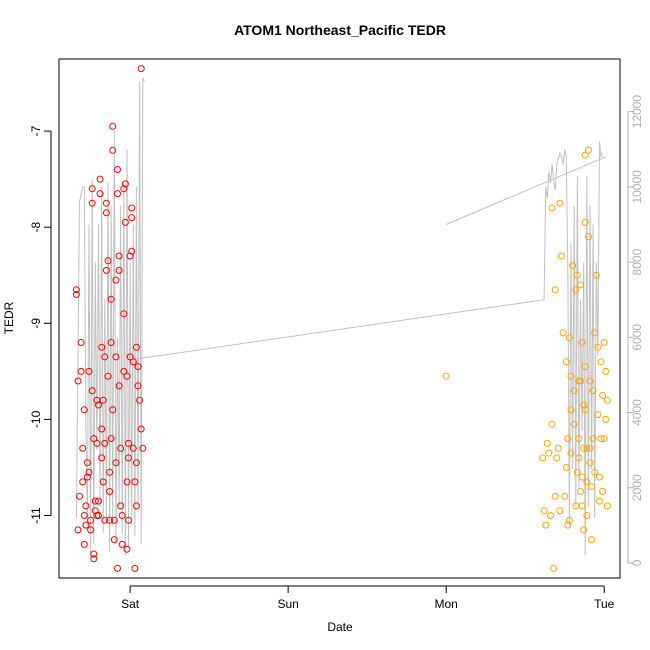 This screenshot has height=650, width=650. I want to click on x-tick-label: Mon, so click(445, 604).